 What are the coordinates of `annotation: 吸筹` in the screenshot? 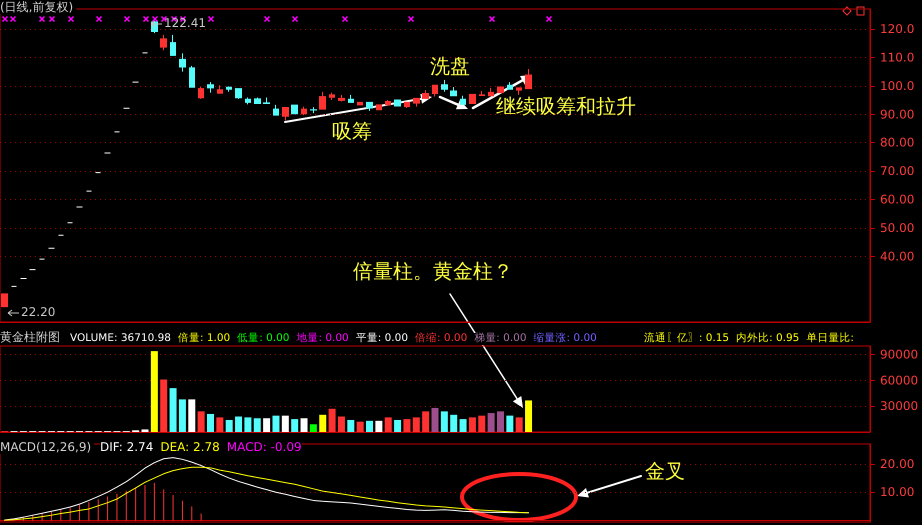 It's located at (352, 131).